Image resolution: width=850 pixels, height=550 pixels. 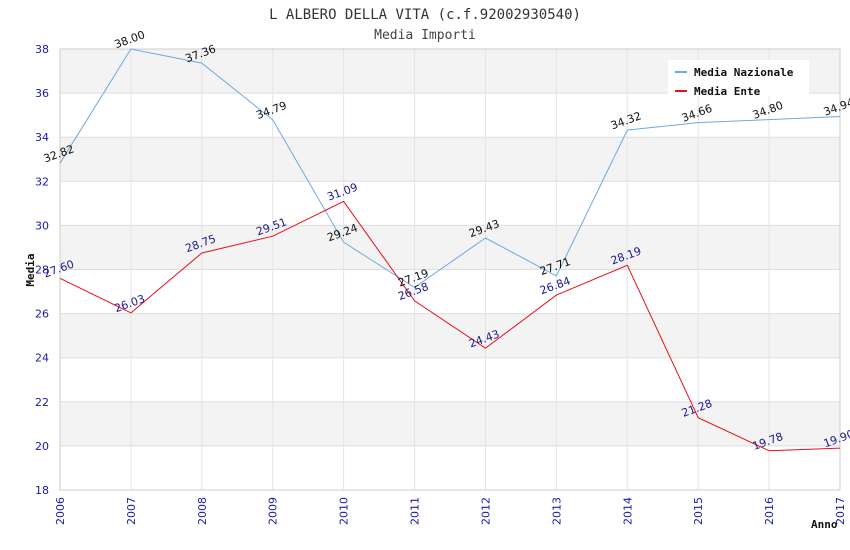 What do you see at coordinates (60, 511) in the screenshot?
I see `x-tick-label: 2006` at bounding box center [60, 511].